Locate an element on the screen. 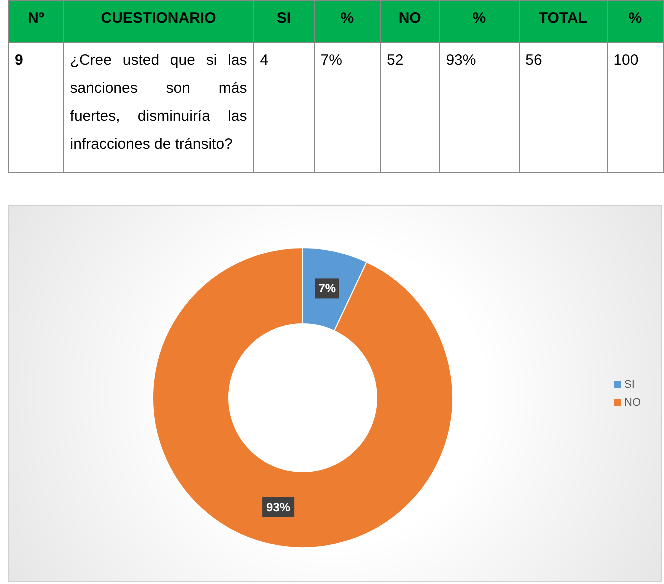 This screenshot has width=664, height=584. text: SI is located at coordinates (284, 21).